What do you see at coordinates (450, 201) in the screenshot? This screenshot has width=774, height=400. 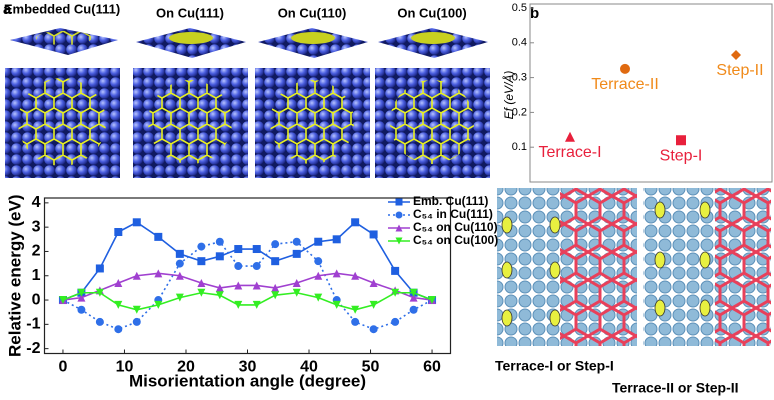 I see `legend-label: Emb. Cu(111)` at bounding box center [450, 201].